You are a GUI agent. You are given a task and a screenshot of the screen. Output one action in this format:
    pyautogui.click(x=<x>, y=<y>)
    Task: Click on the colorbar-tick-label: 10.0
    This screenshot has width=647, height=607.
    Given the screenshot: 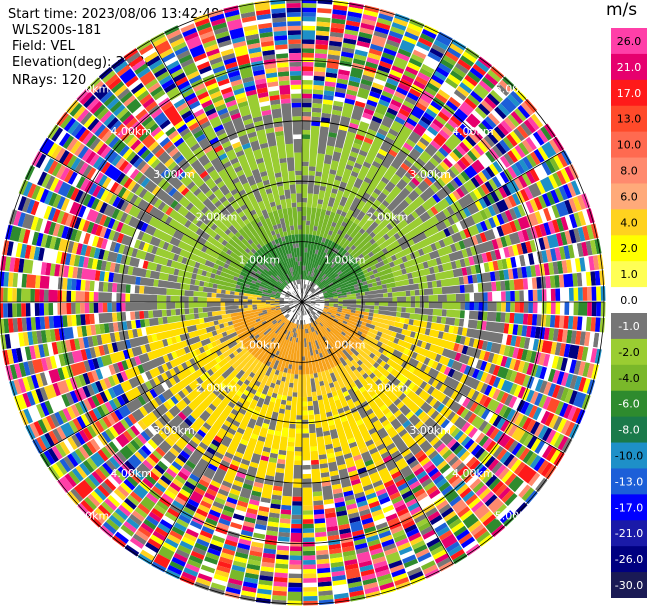 What is the action you would take?
    pyautogui.click(x=629, y=145)
    